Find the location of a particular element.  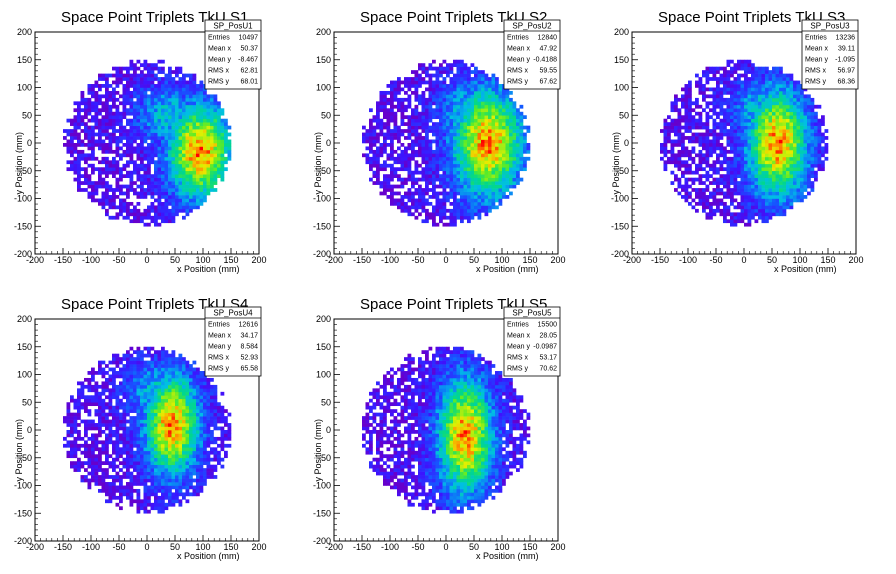

y-axis-label: y Position (mm) is located at coordinates (19, 163).